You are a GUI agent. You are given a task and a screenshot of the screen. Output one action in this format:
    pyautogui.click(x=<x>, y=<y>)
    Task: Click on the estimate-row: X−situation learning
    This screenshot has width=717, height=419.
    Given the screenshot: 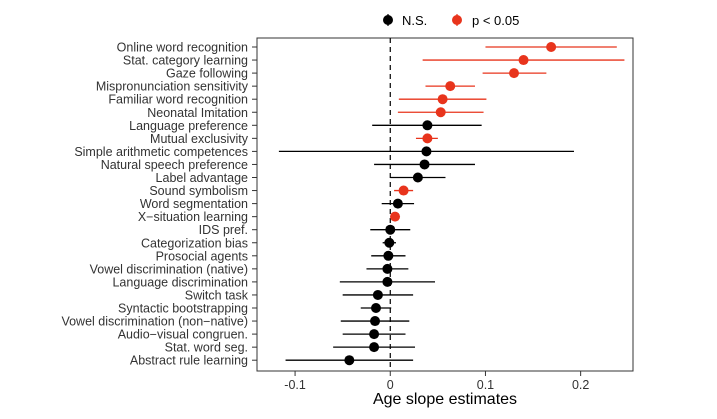 What is the action you would take?
    pyautogui.click(x=269, y=217)
    